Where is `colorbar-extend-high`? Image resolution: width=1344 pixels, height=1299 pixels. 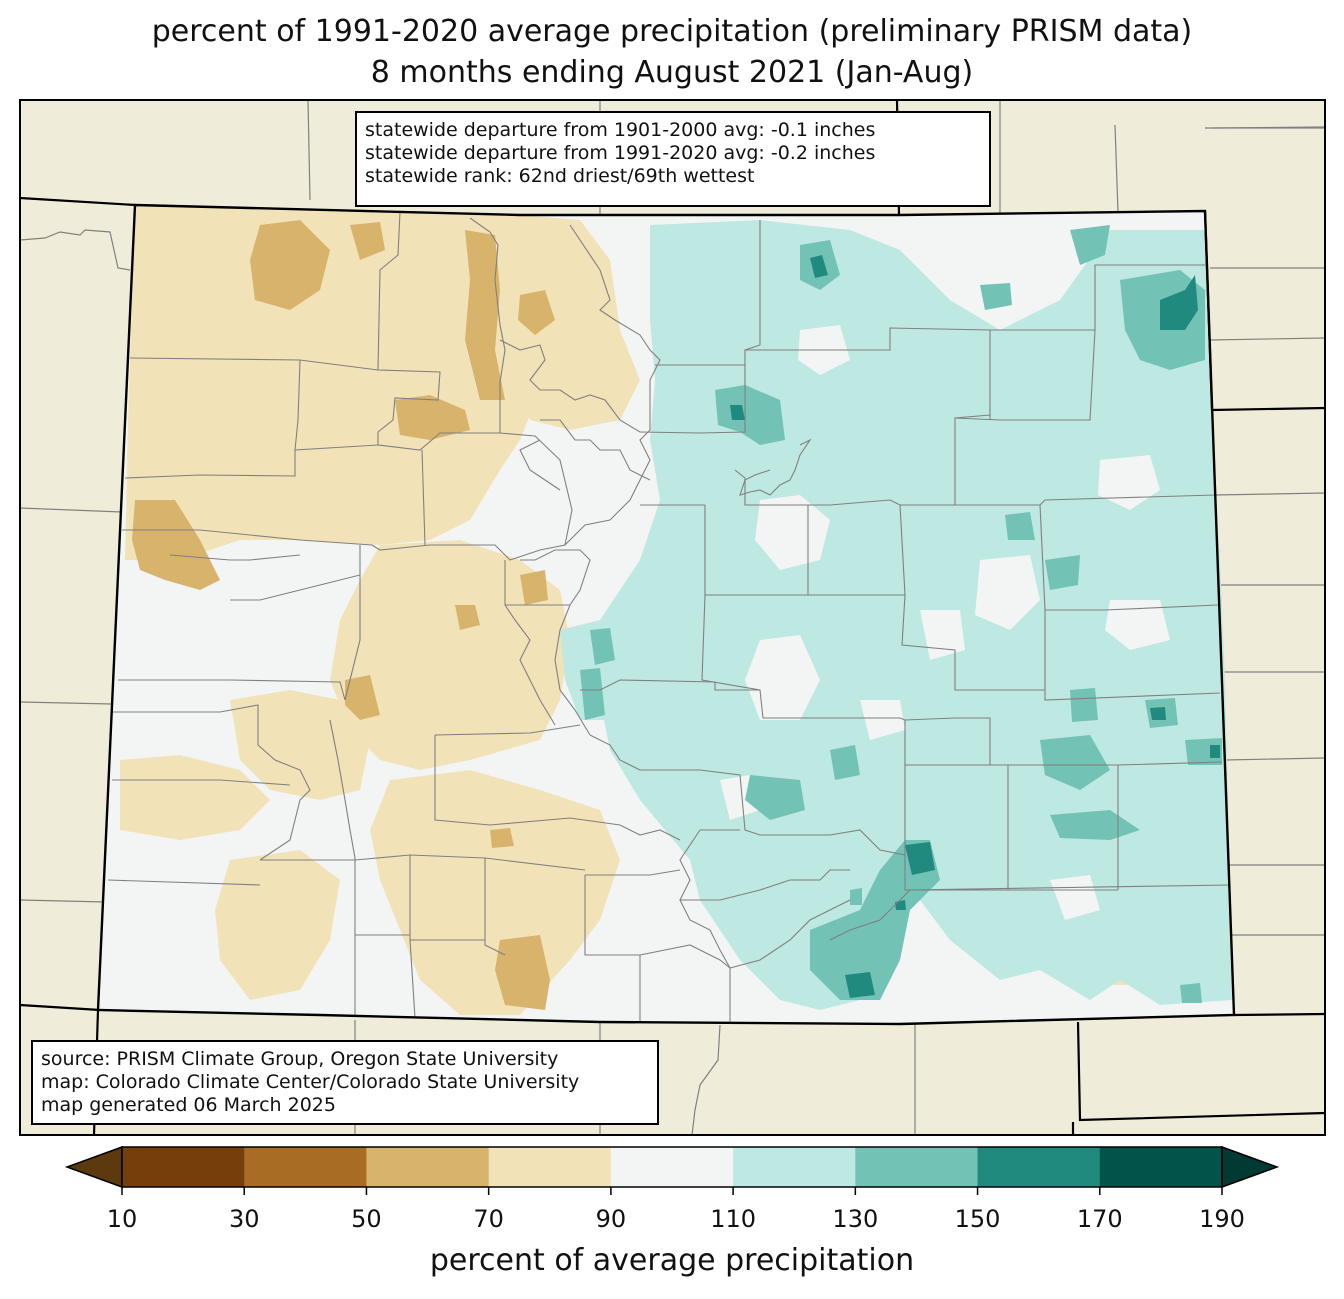
colorbar-extend-high is located at coordinates (1250, 1167).